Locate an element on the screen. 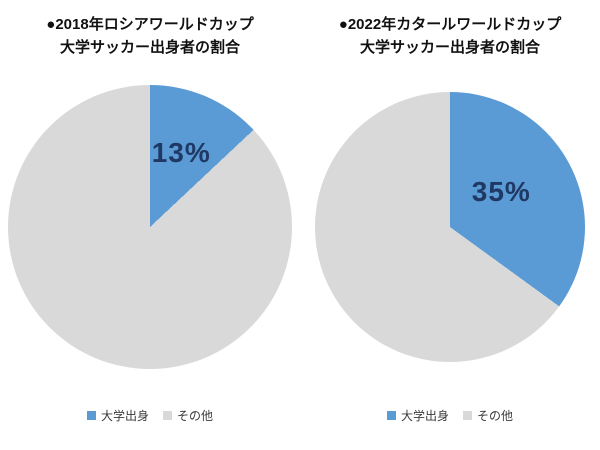 This screenshot has width=600, height=450. data-label-2018: 13% is located at coordinates (181, 153).